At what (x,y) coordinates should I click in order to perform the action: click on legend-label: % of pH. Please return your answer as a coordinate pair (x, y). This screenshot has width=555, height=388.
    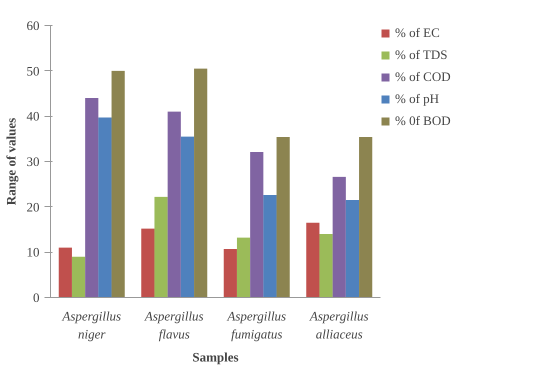
    Looking at the image, I should click on (417, 99).